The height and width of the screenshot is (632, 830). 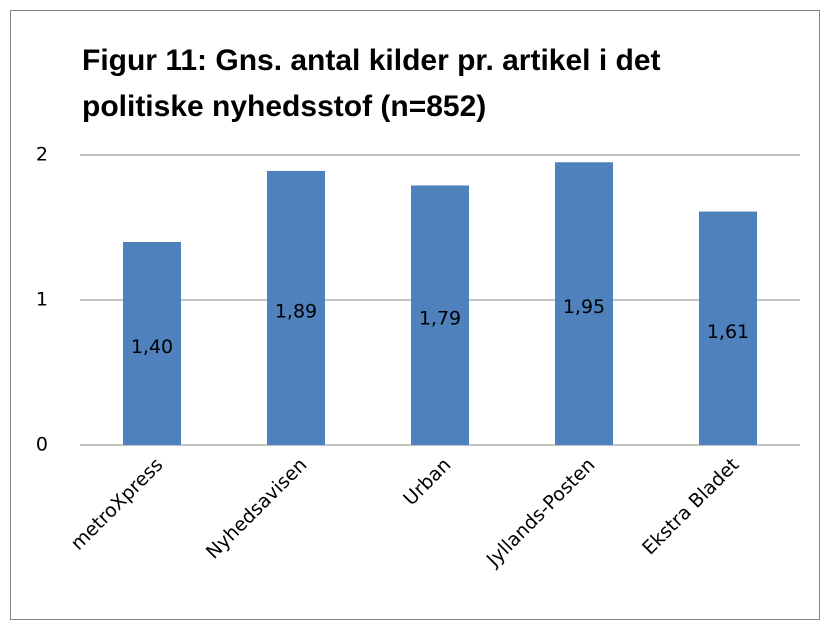 What do you see at coordinates (296, 311) in the screenshot?
I see `value-label: 1,89` at bounding box center [296, 311].